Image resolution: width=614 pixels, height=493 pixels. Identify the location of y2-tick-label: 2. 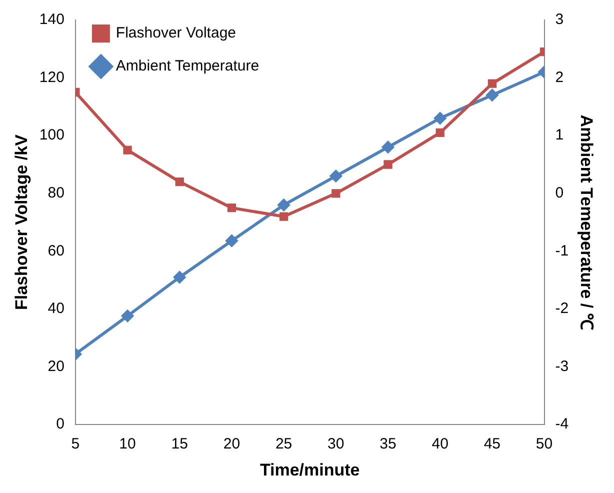
(559, 77).